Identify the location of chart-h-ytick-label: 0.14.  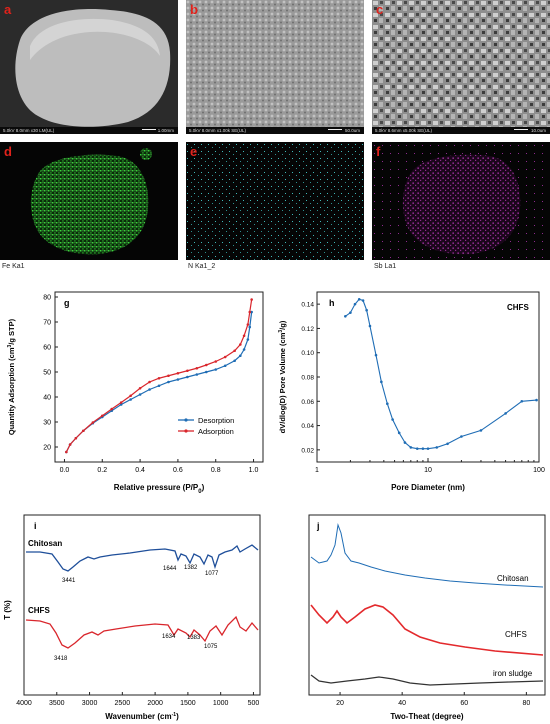
(307, 305).